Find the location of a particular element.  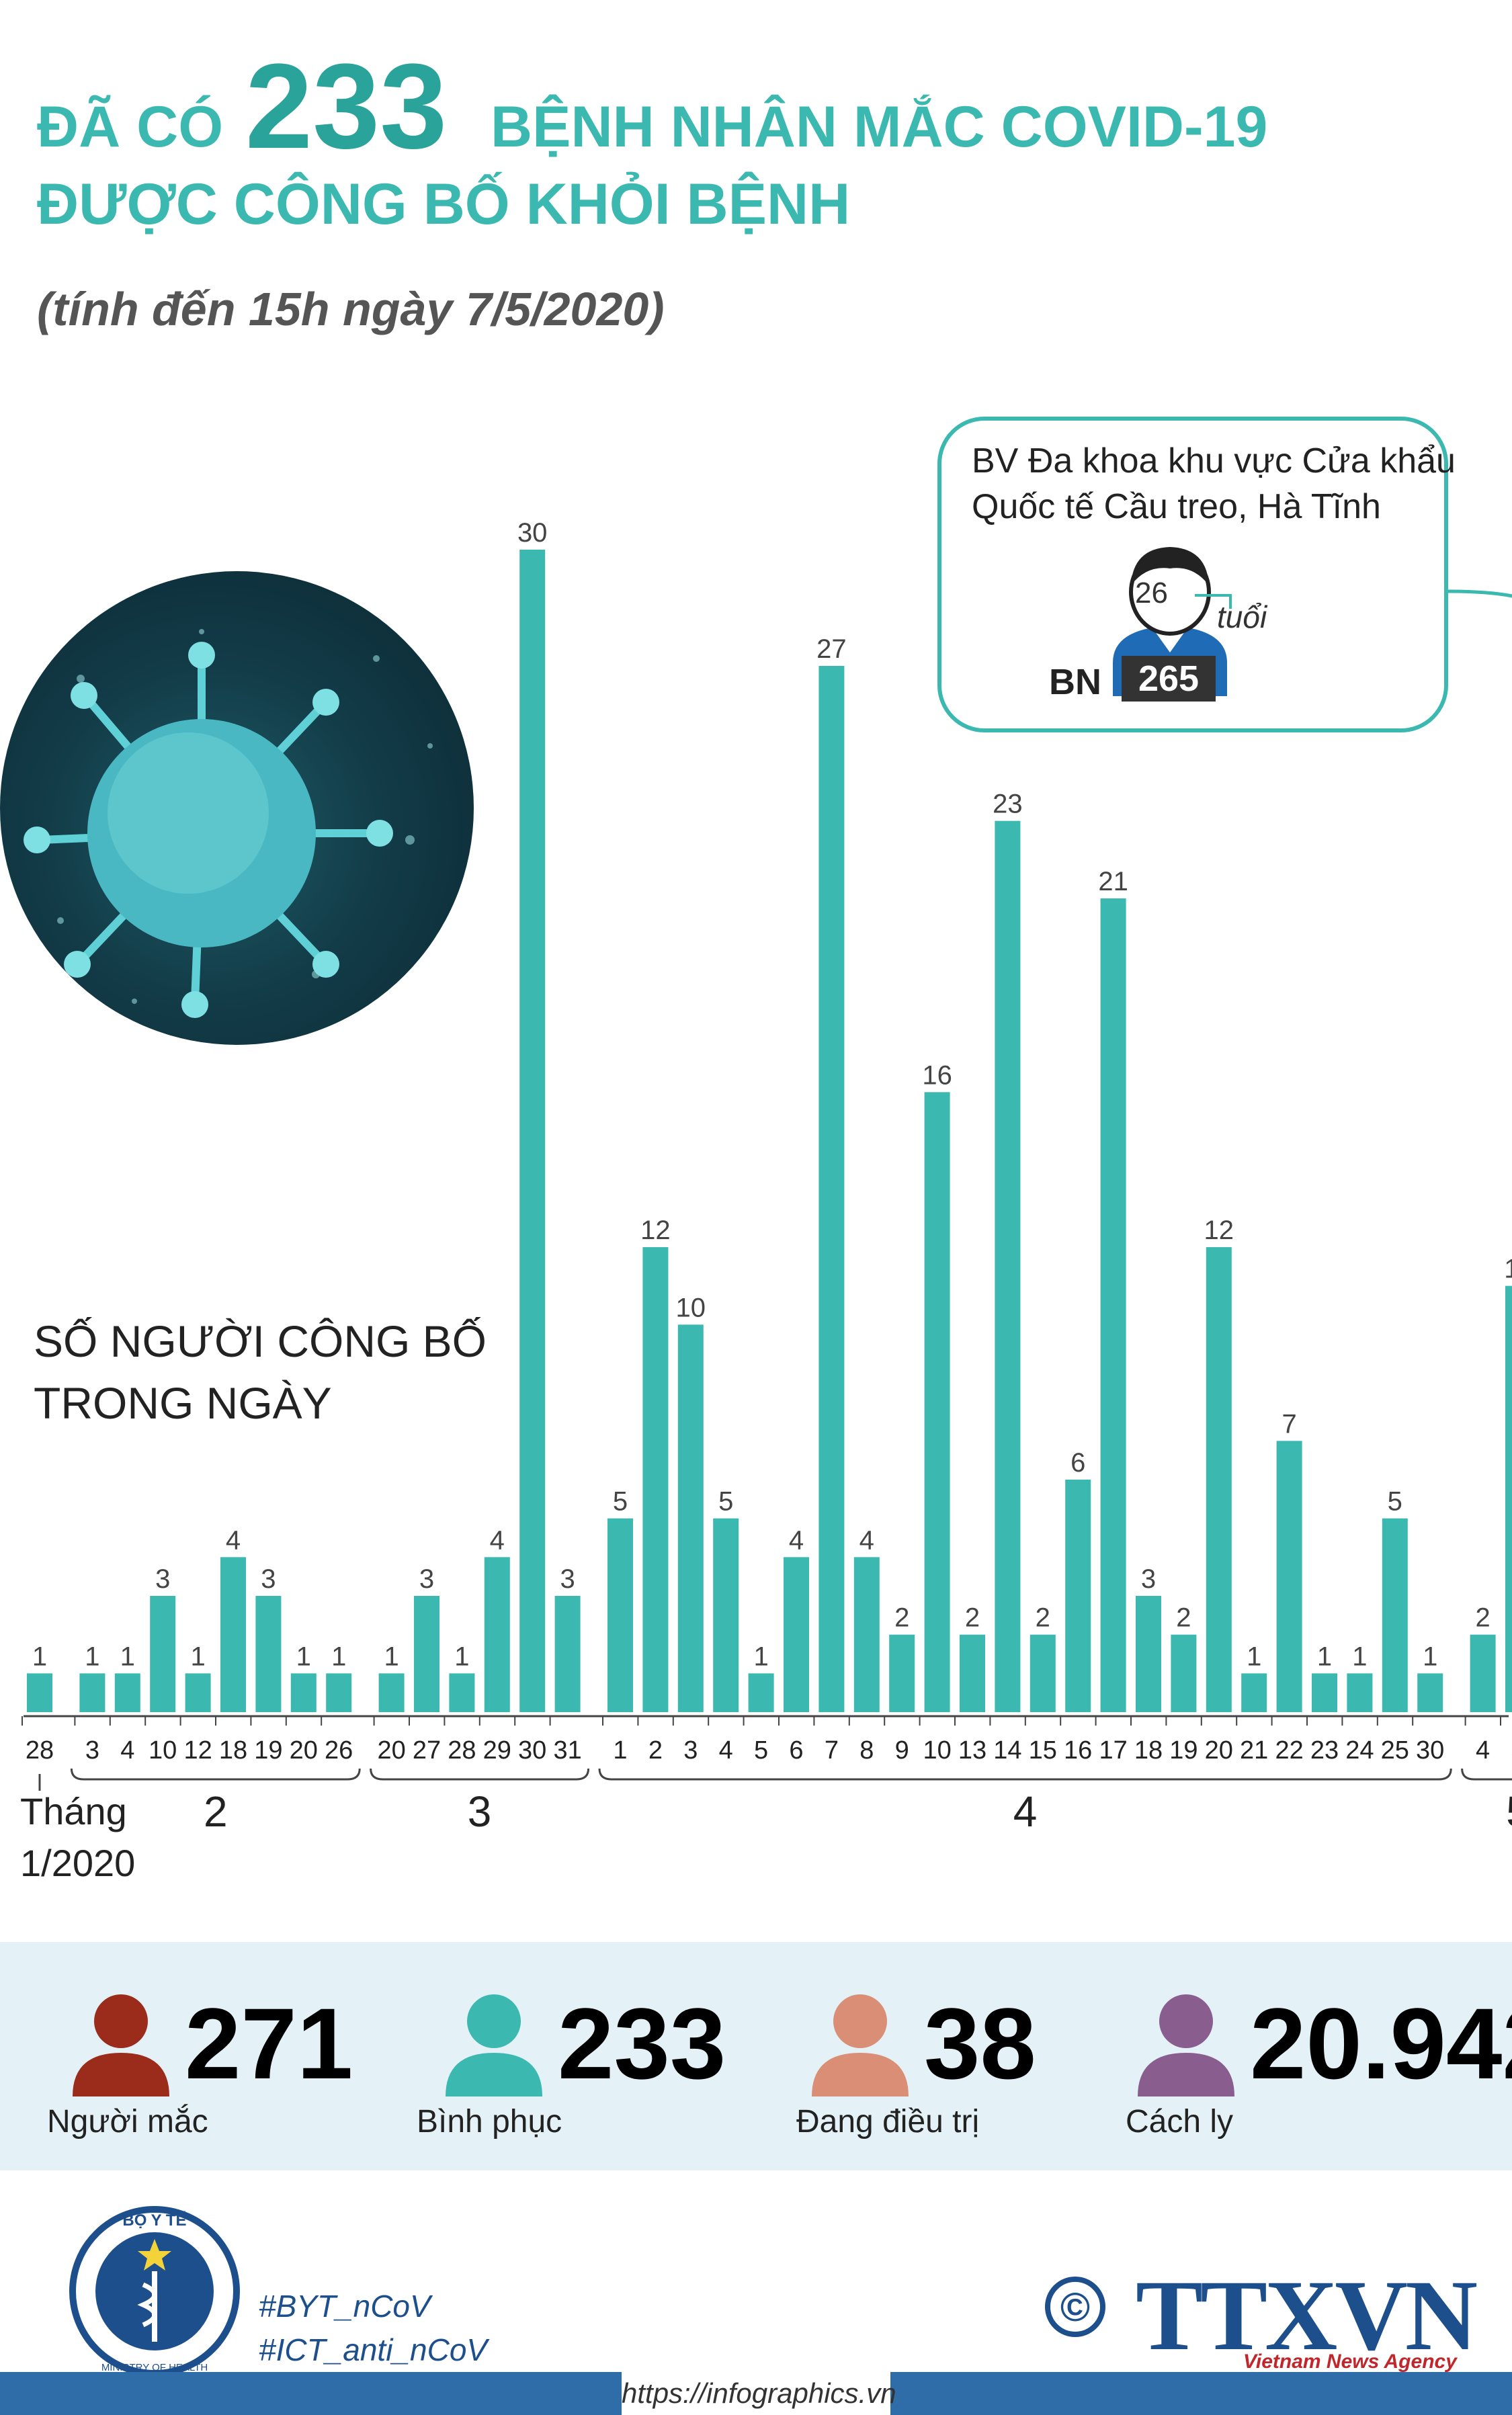

chart-label: SỐ NGƯỜI CÔNG BỐ TRONG NGÀY is located at coordinates (260, 1372).